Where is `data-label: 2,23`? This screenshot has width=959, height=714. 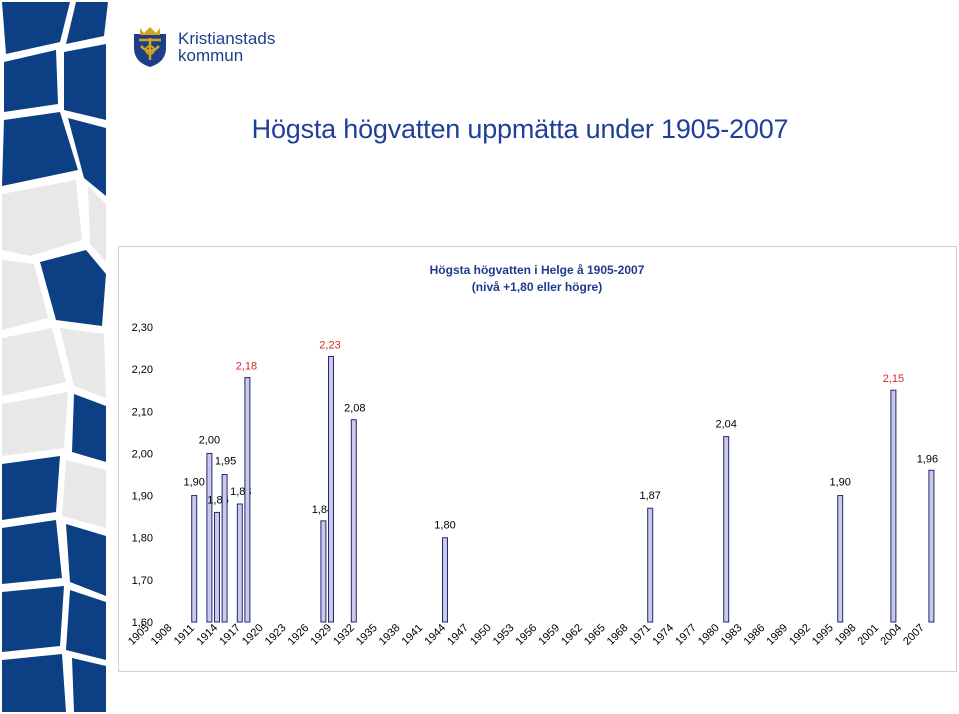
data-label: 2,23 is located at coordinates (329, 346).